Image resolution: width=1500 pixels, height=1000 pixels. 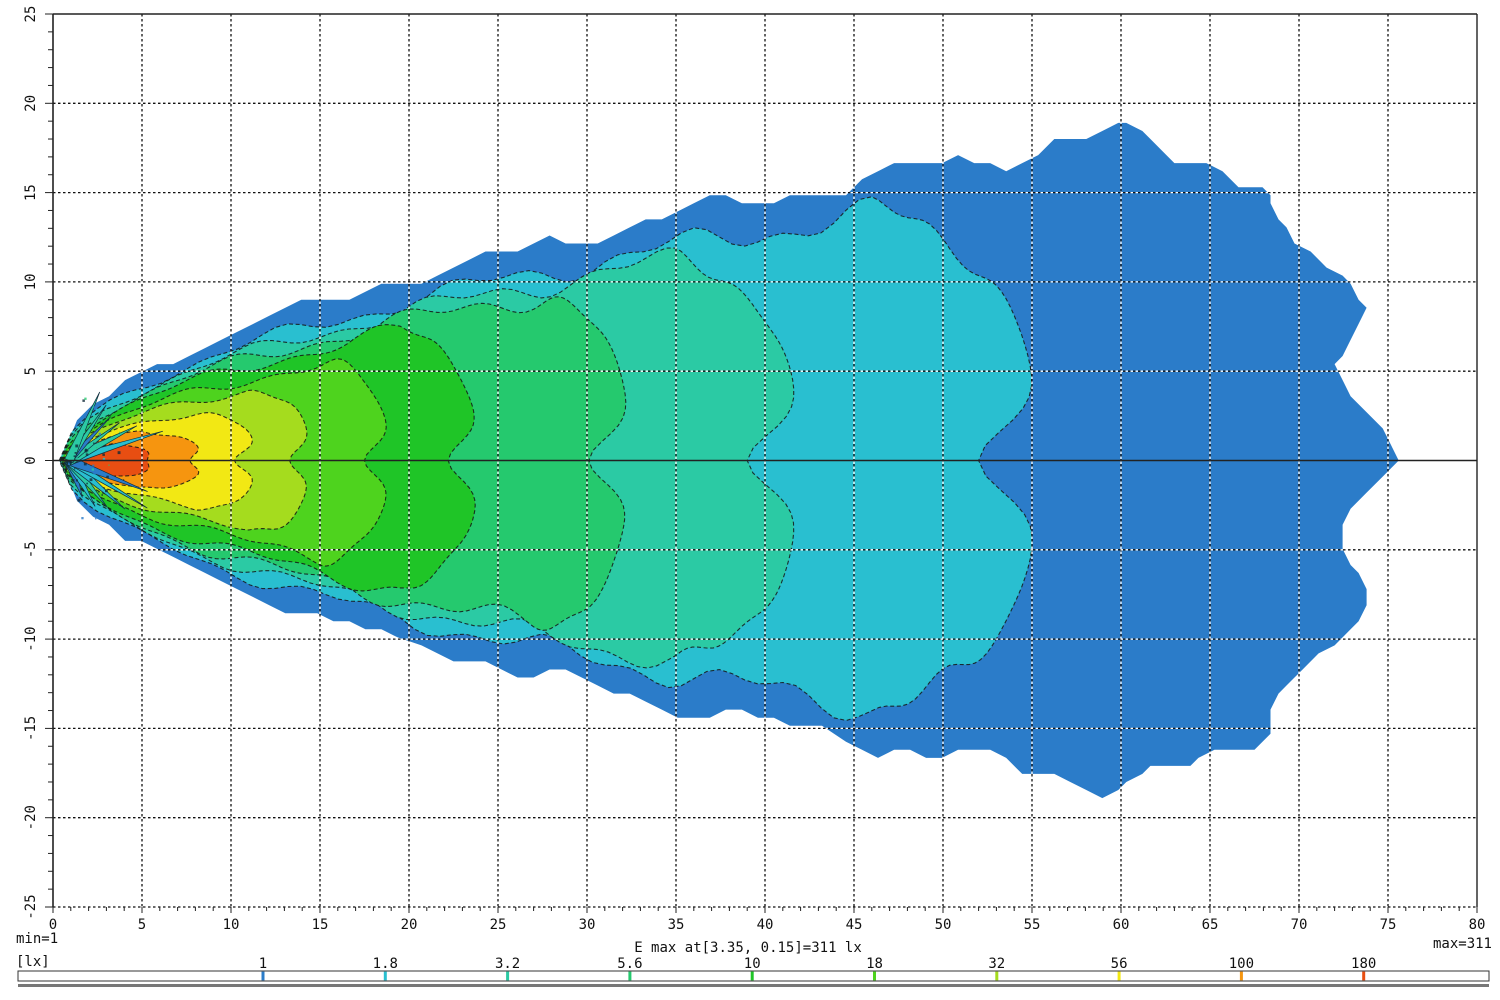 What do you see at coordinates (676, 925) in the screenshot?
I see `x-tick-label: 35` at bounding box center [676, 925].